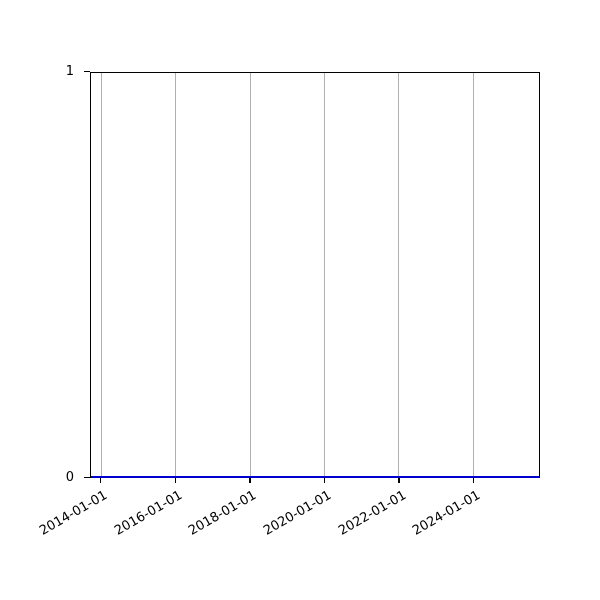  What do you see at coordinates (447, 513) in the screenshot?
I see `x-tick-label: 2024-01-01` at bounding box center [447, 513].